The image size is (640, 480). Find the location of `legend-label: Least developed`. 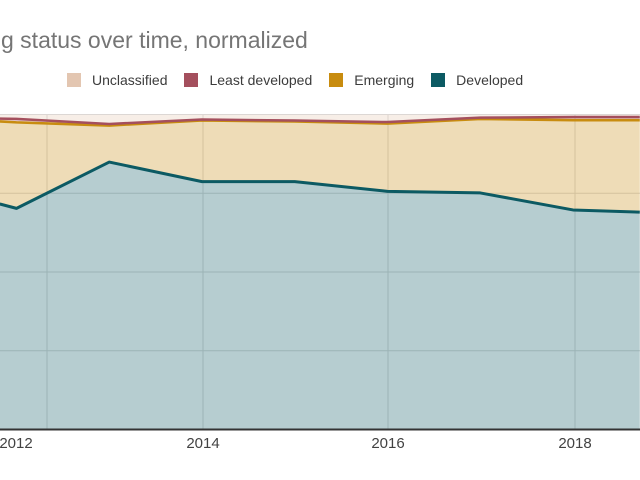

legend-label: Least developed is located at coordinates (261, 80).